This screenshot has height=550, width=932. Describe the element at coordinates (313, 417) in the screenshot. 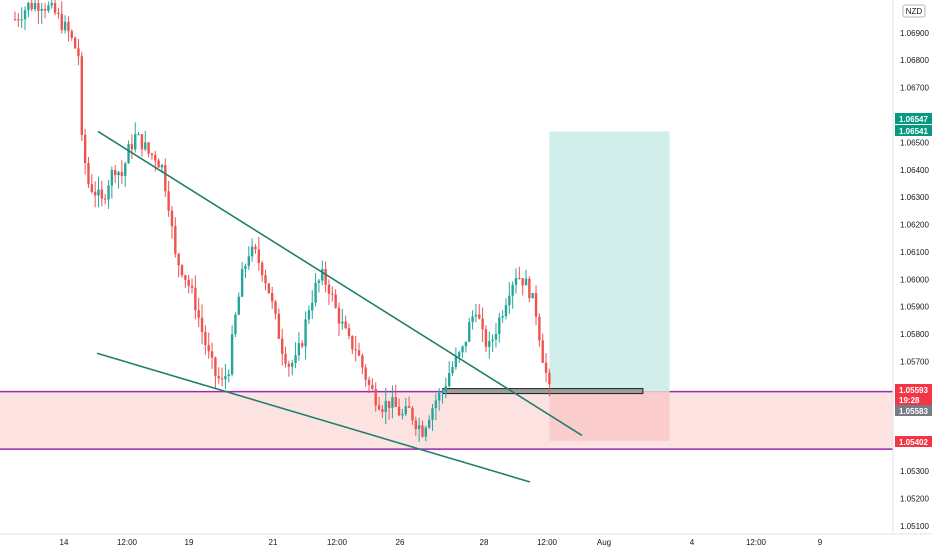

I see `lower-trendline` at that location.